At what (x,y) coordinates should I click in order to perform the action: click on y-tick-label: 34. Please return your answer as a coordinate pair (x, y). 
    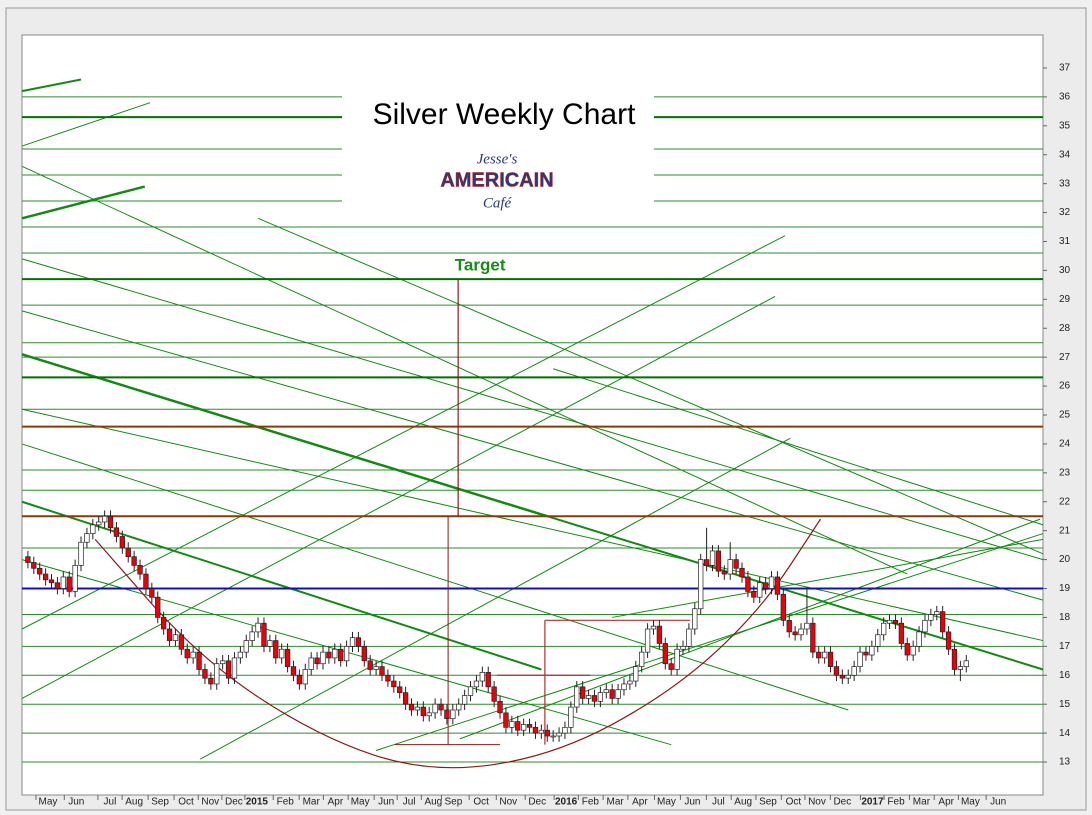
    Looking at the image, I should click on (1065, 154).